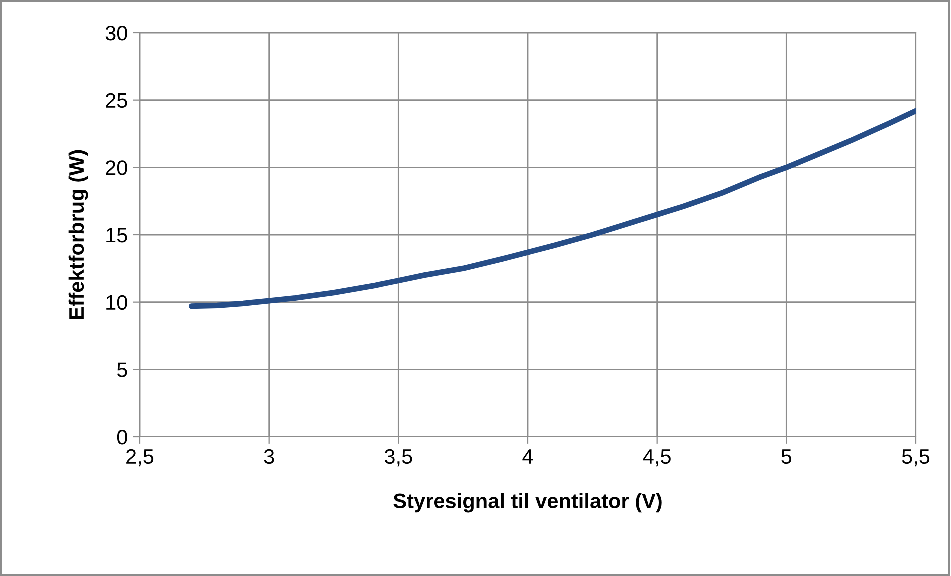 Image resolution: width=951 pixels, height=576 pixels. I want to click on x-tick-label: 3,5, so click(398, 458).